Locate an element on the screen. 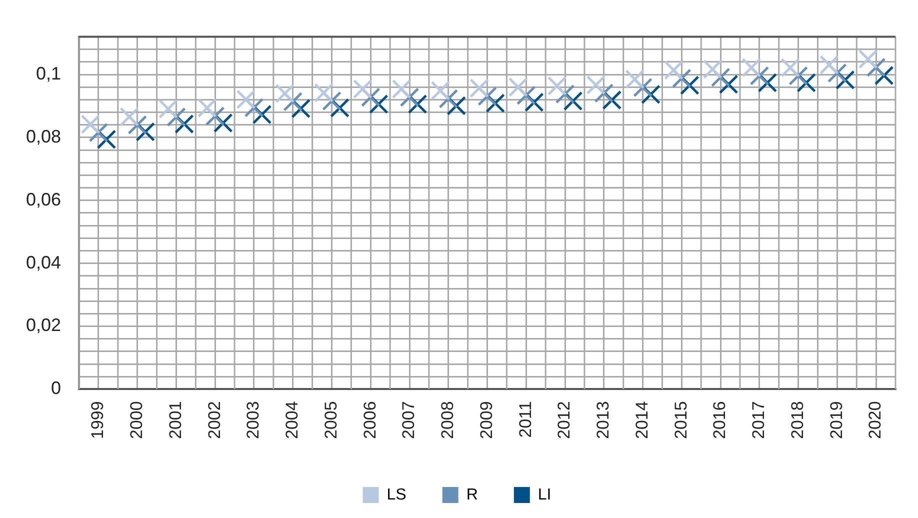 The image size is (918, 518). x-tick-label: 2007 is located at coordinates (408, 420).